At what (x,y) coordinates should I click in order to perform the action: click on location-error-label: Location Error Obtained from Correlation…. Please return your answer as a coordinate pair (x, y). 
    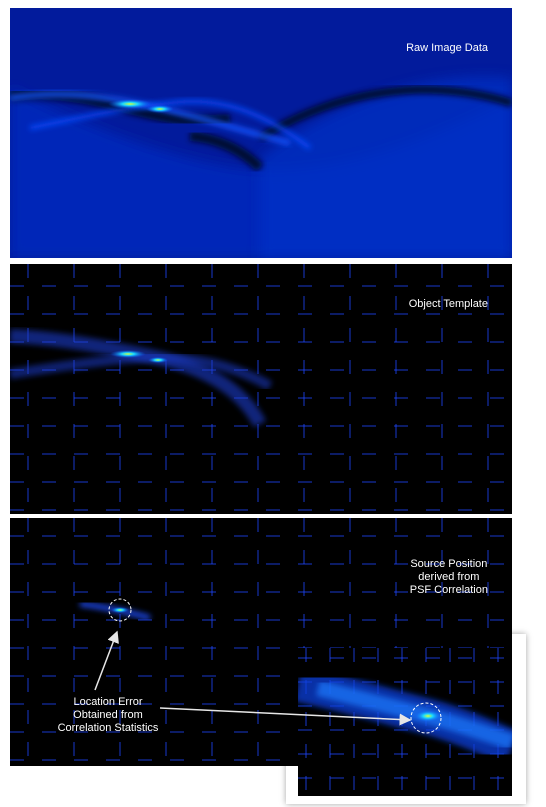
    Looking at the image, I should click on (108, 715).